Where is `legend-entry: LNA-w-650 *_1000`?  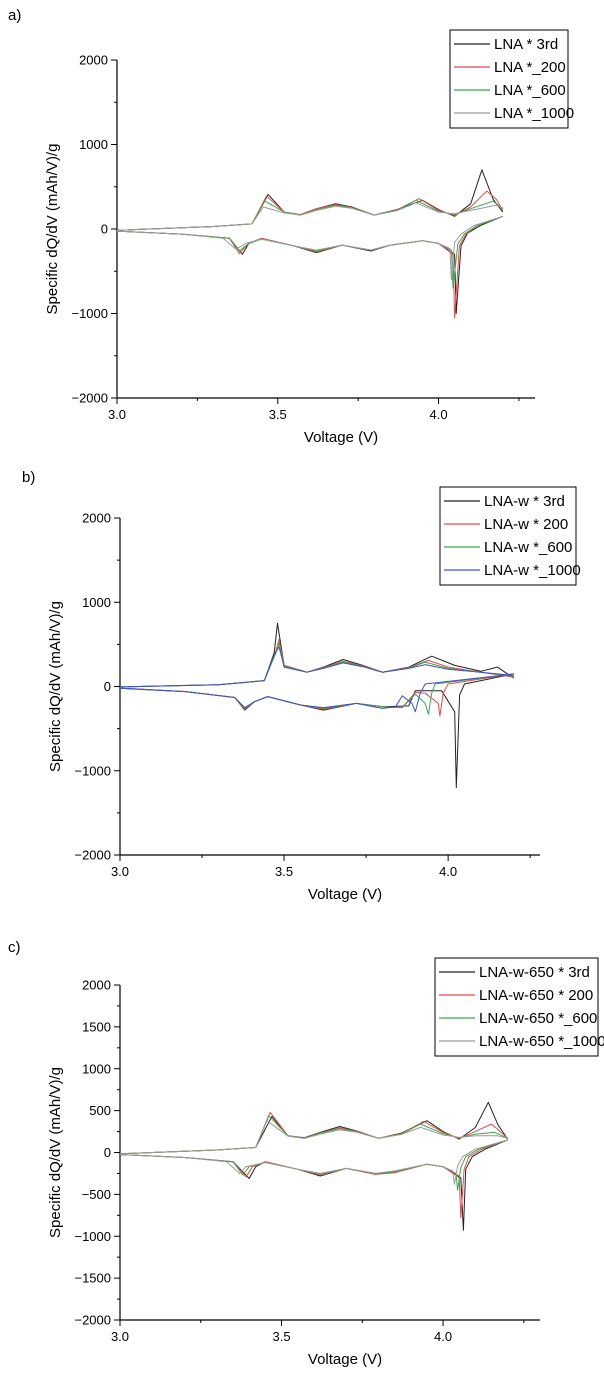
legend-entry: LNA-w-650 *_1000 is located at coordinates (541, 1041).